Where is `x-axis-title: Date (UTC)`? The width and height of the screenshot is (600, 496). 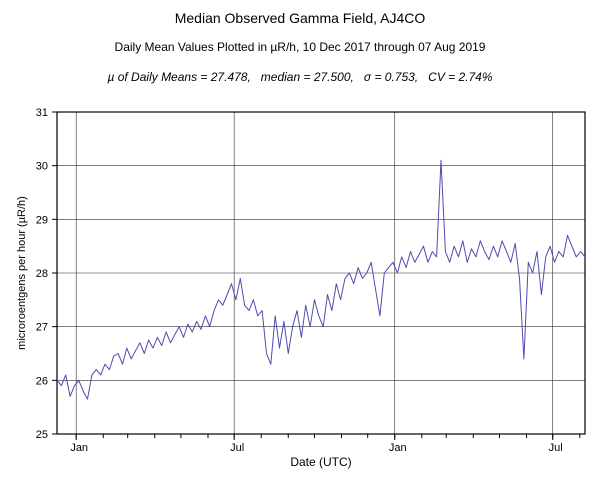 x-axis-title: Date (UTC) is located at coordinates (321, 462).